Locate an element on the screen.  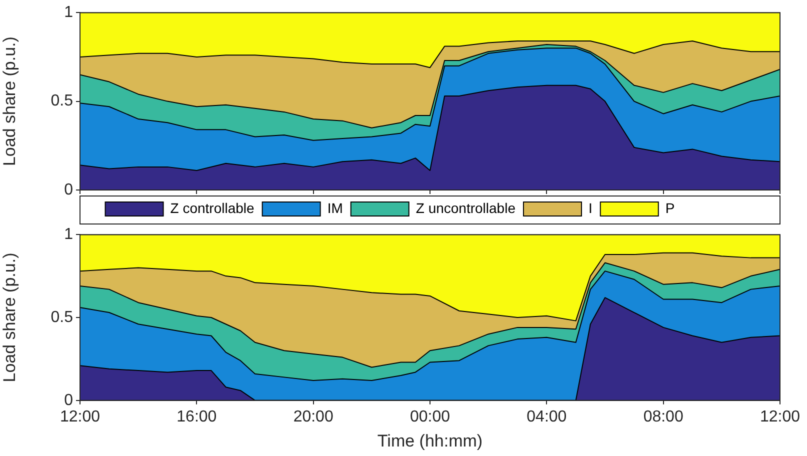
legend-label: IM is located at coordinates (335, 208).